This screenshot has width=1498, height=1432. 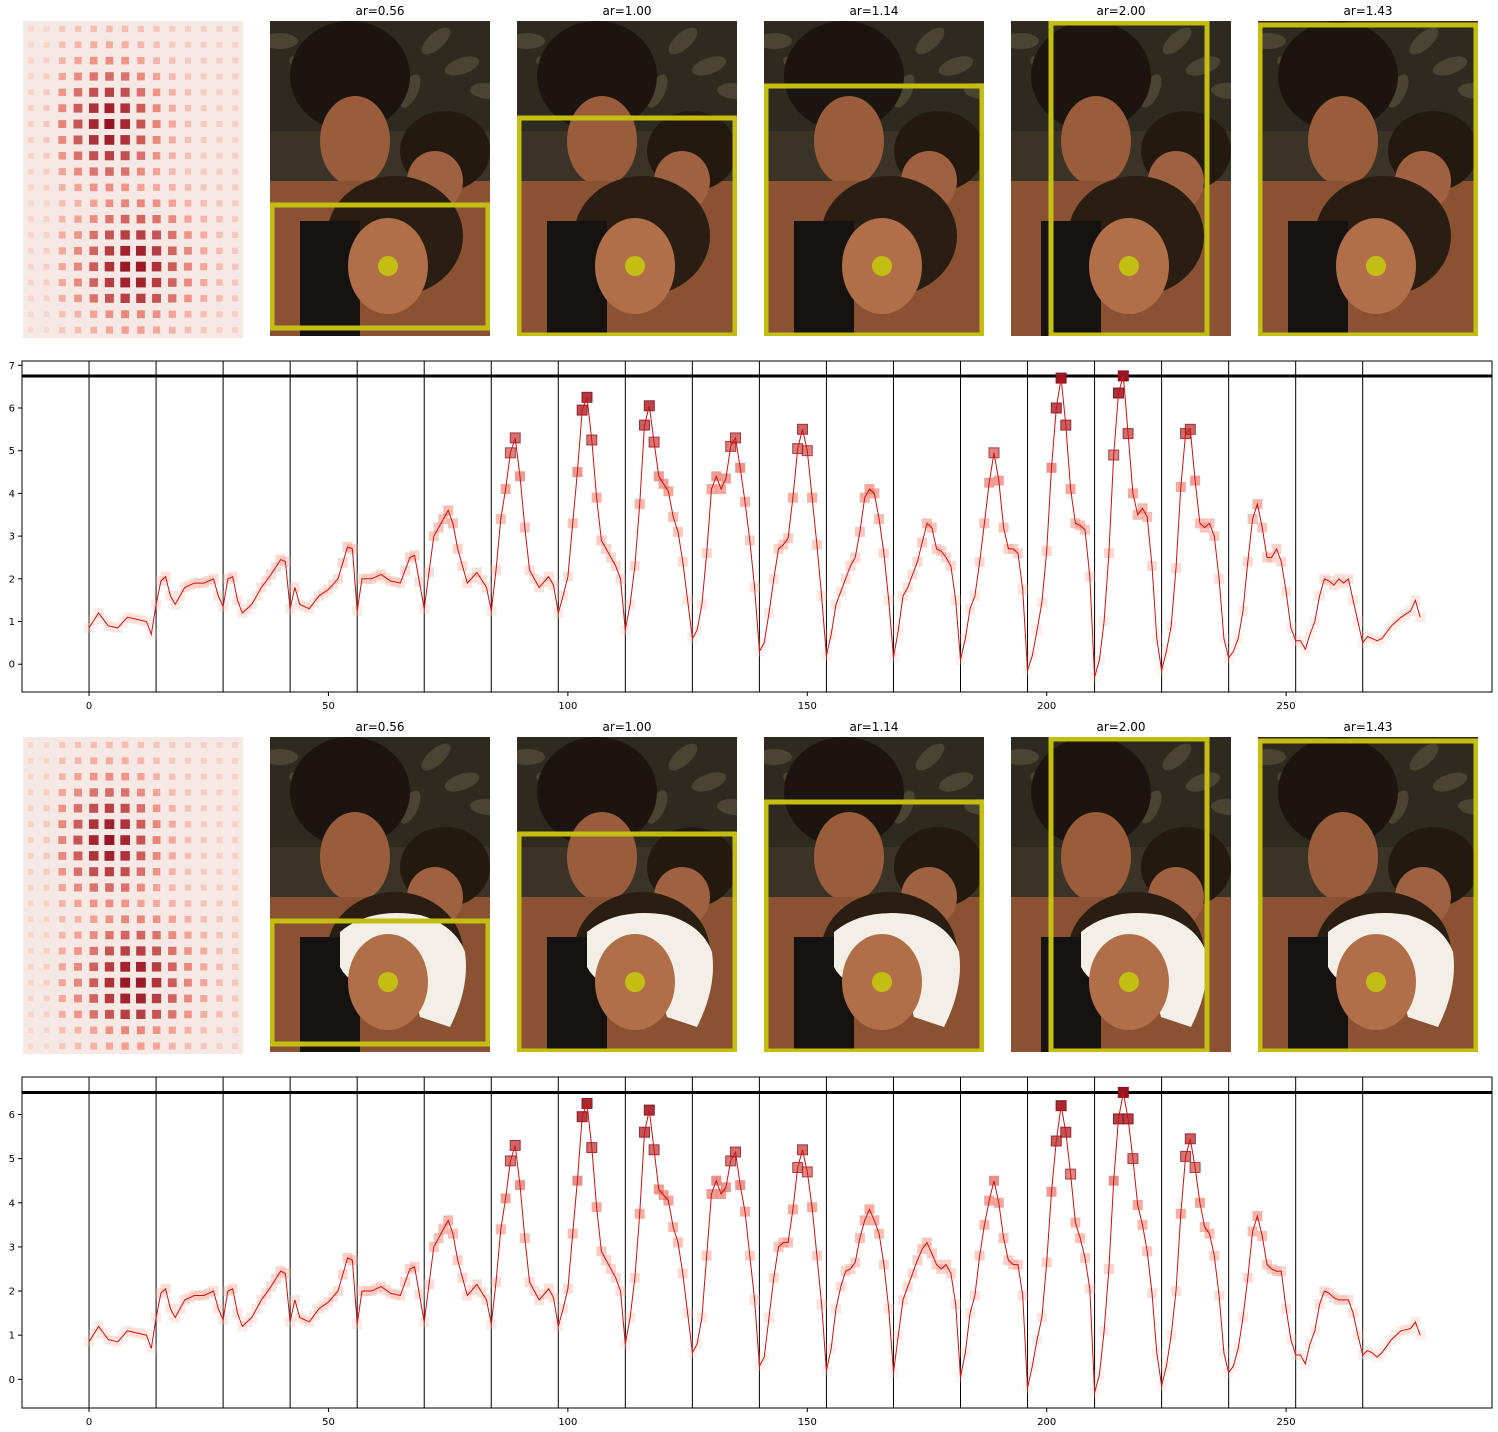 What do you see at coordinates (1286, 706) in the screenshot?
I see `x-tick-label: 250` at bounding box center [1286, 706].